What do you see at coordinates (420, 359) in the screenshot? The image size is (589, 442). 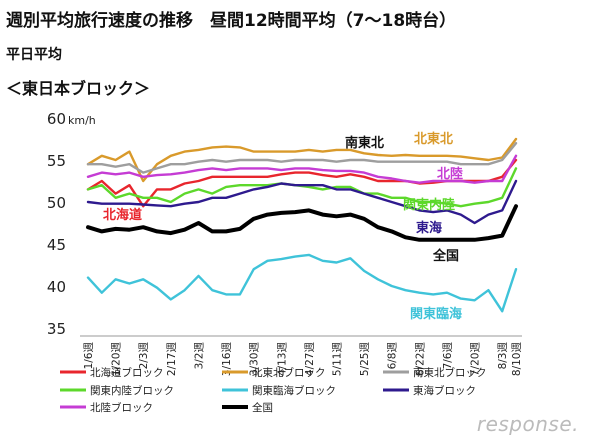 I see `x-tick-label: 6/22週` at bounding box center [420, 359].